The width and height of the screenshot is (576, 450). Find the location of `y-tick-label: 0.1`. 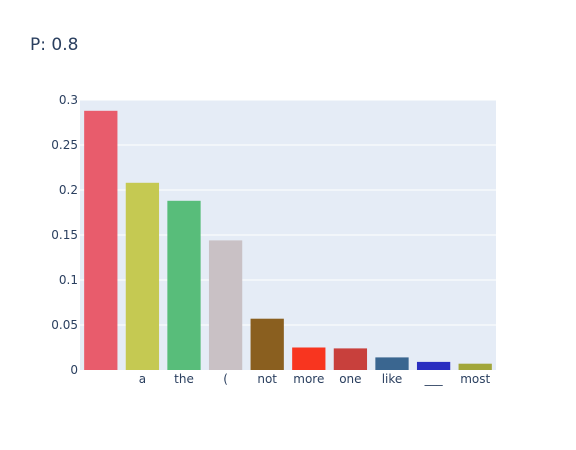

y-tick-label: 0.1 is located at coordinates (68, 280).